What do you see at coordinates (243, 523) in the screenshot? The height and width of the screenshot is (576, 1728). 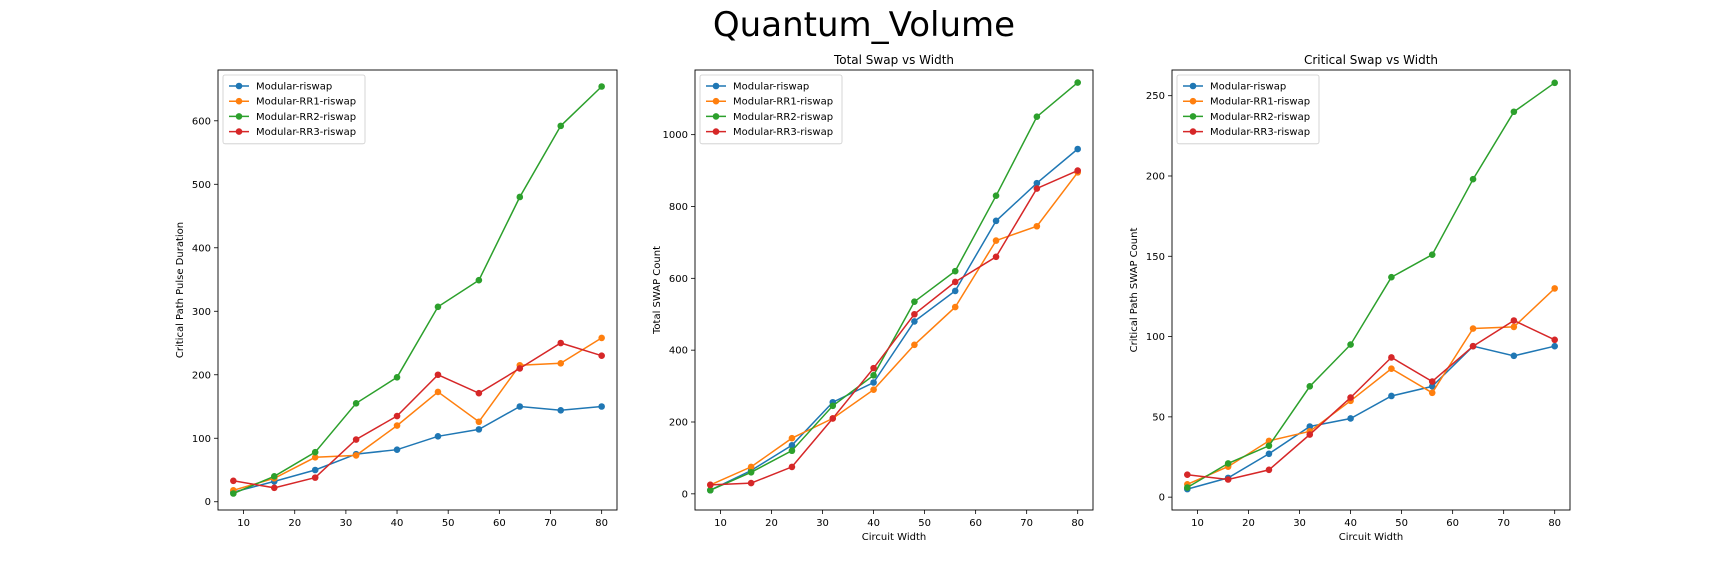 I see `x-tick-label: 10` at bounding box center [243, 523].